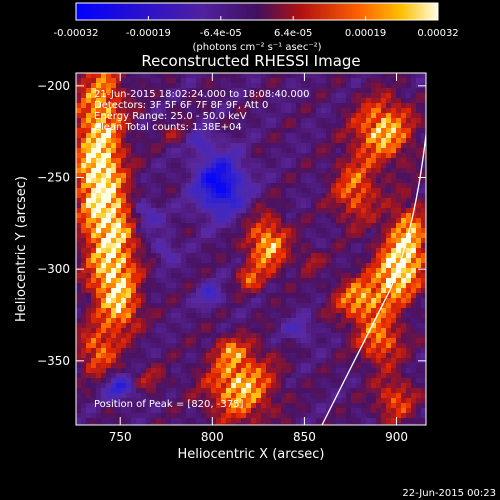 Image resolution: width=500 pixels, height=500 pixels. Describe the element at coordinates (212, 437) in the screenshot. I see `x-tick-label: 800` at that location.